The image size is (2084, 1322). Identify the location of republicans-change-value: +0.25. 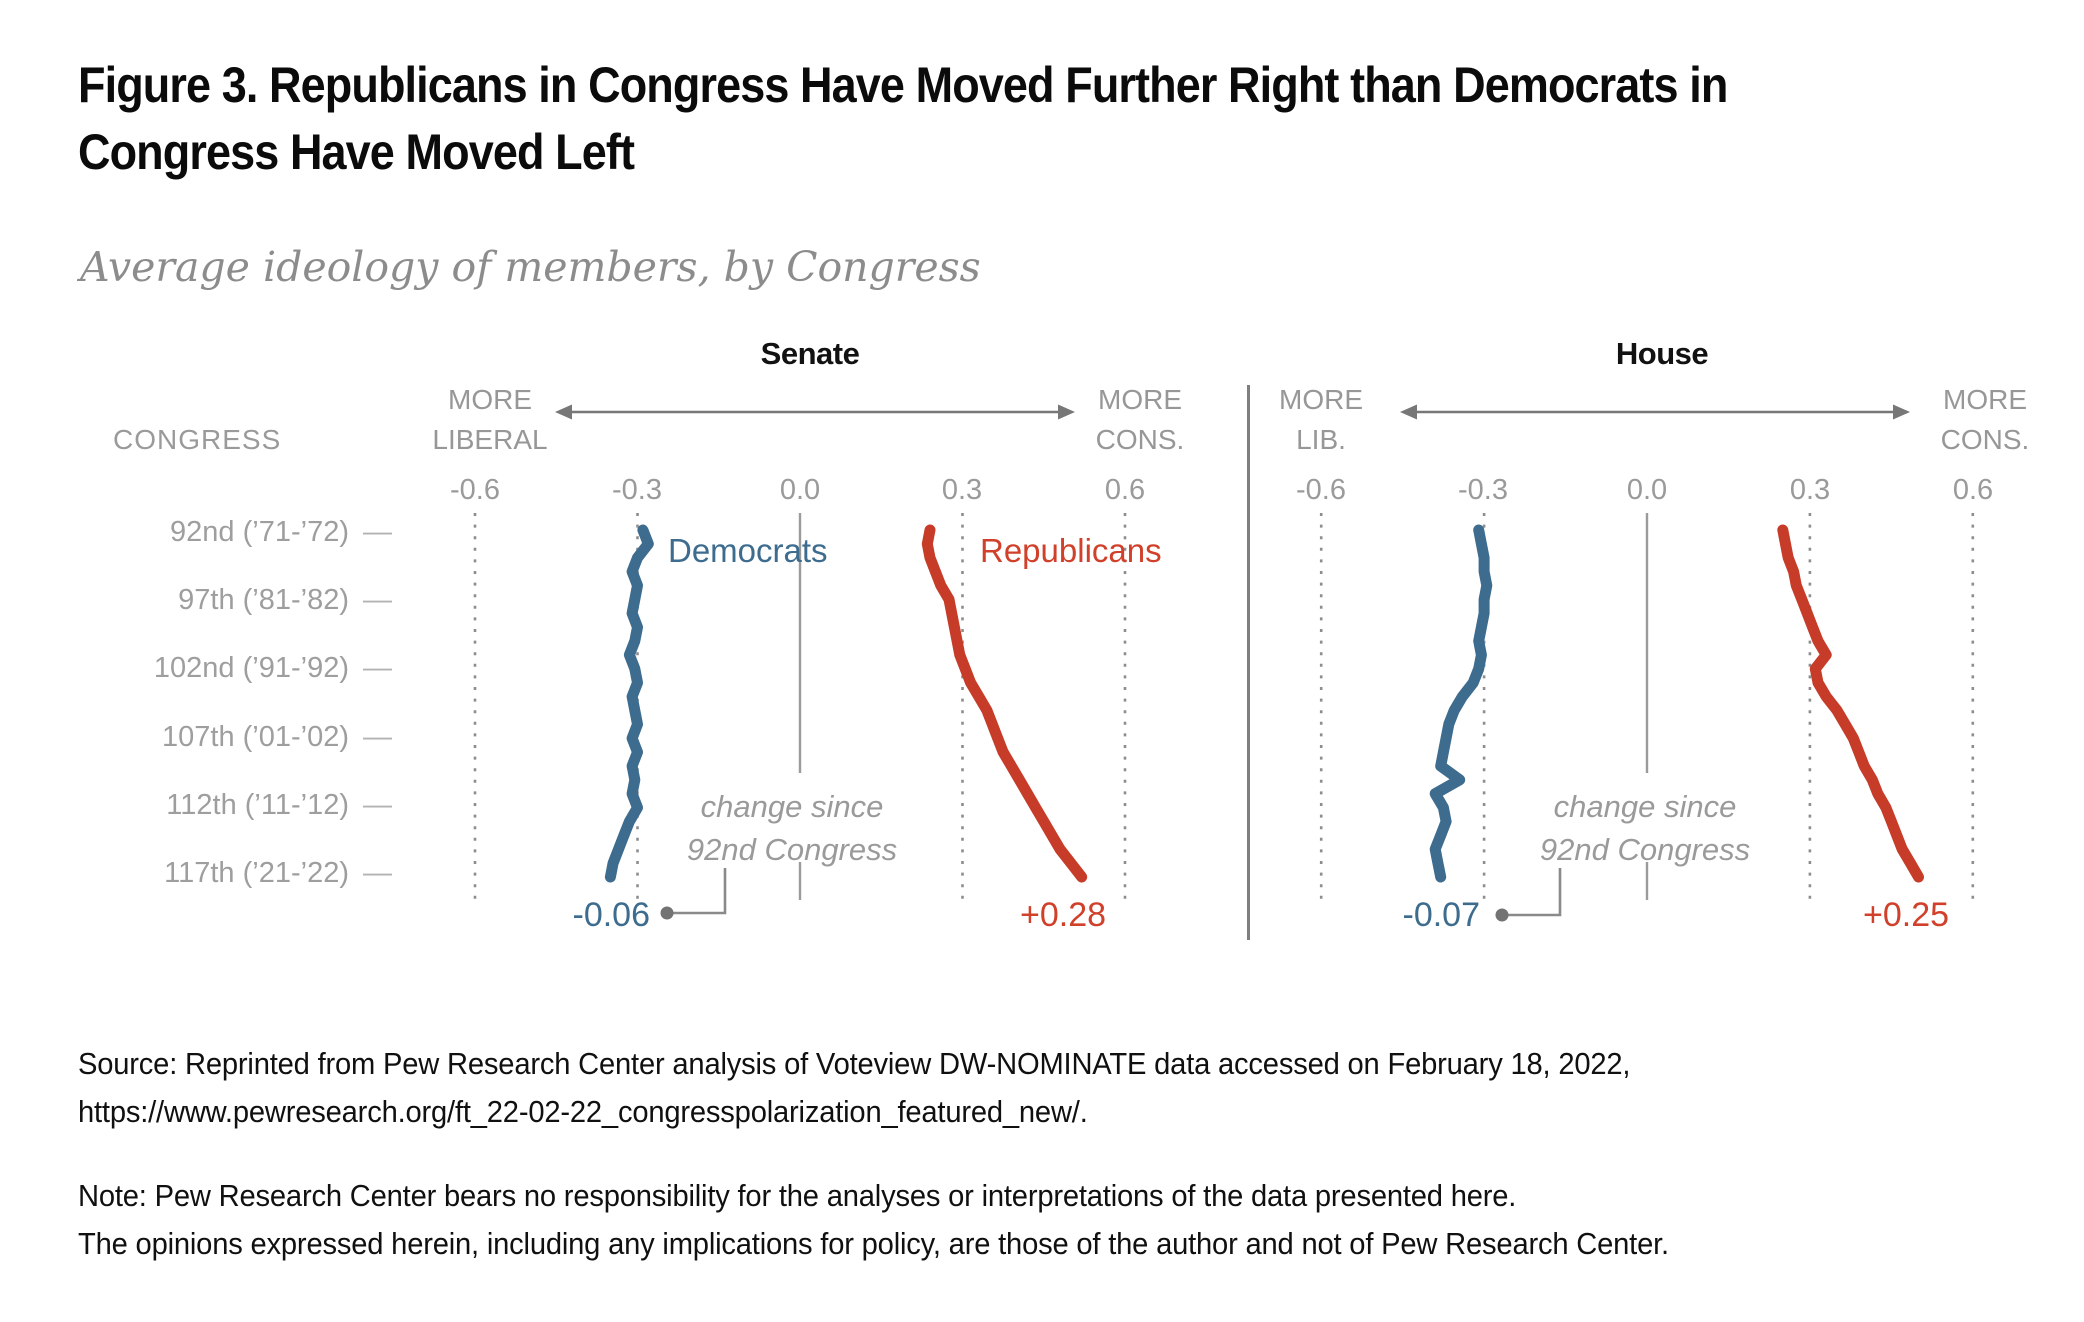
(1906, 915).